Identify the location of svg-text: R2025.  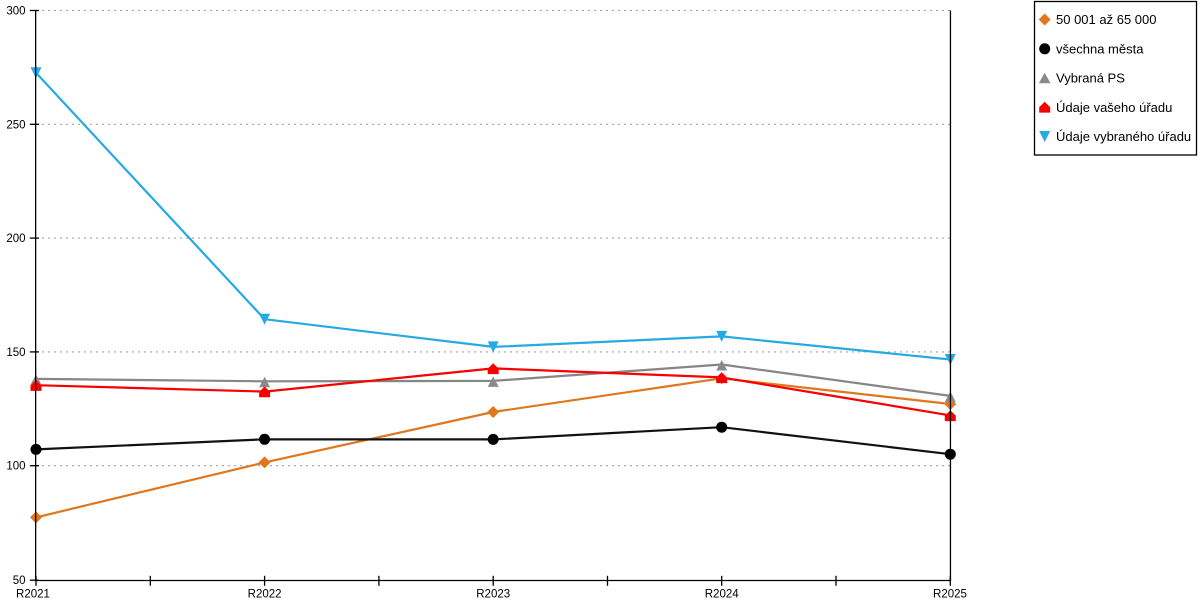
(950, 594).